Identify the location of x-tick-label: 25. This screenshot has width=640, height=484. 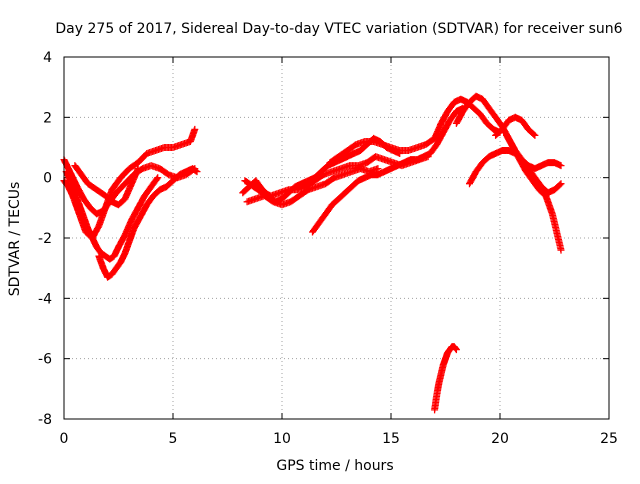
(609, 439).